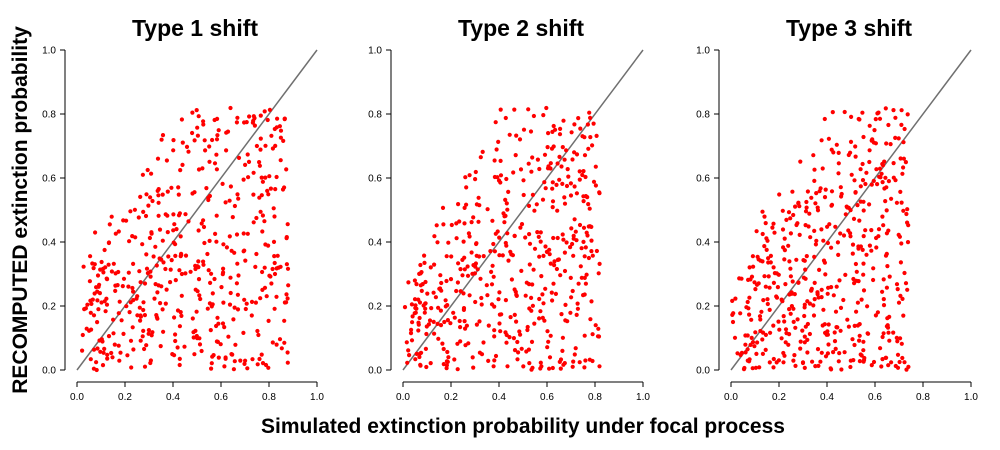 The width and height of the screenshot is (1000, 450). What do you see at coordinates (703, 179) in the screenshot?
I see `y-tick-label: 0.6` at bounding box center [703, 179].